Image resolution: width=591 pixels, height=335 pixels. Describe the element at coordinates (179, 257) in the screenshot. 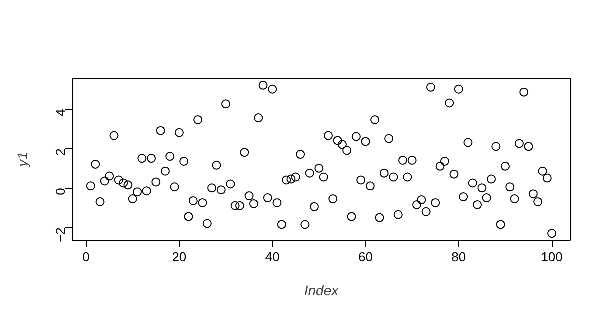

I see `x-tick-label: 20` at that location.